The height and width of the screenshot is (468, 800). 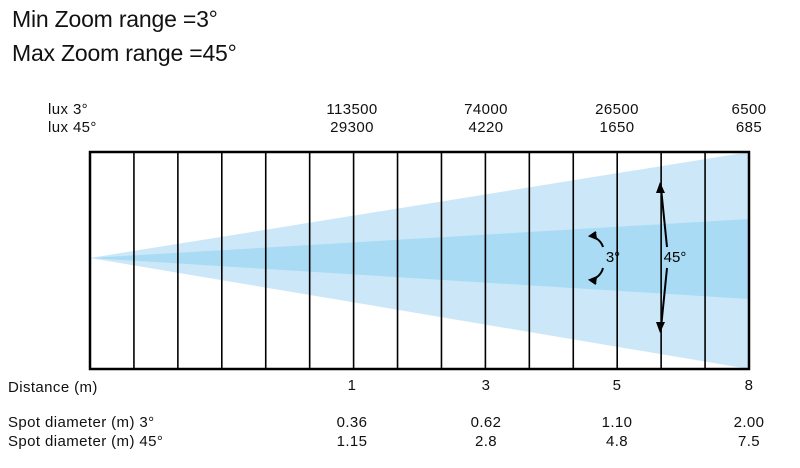 I want to click on spot-3-label: Spot diameter (m) 3°, so click(x=81, y=422).